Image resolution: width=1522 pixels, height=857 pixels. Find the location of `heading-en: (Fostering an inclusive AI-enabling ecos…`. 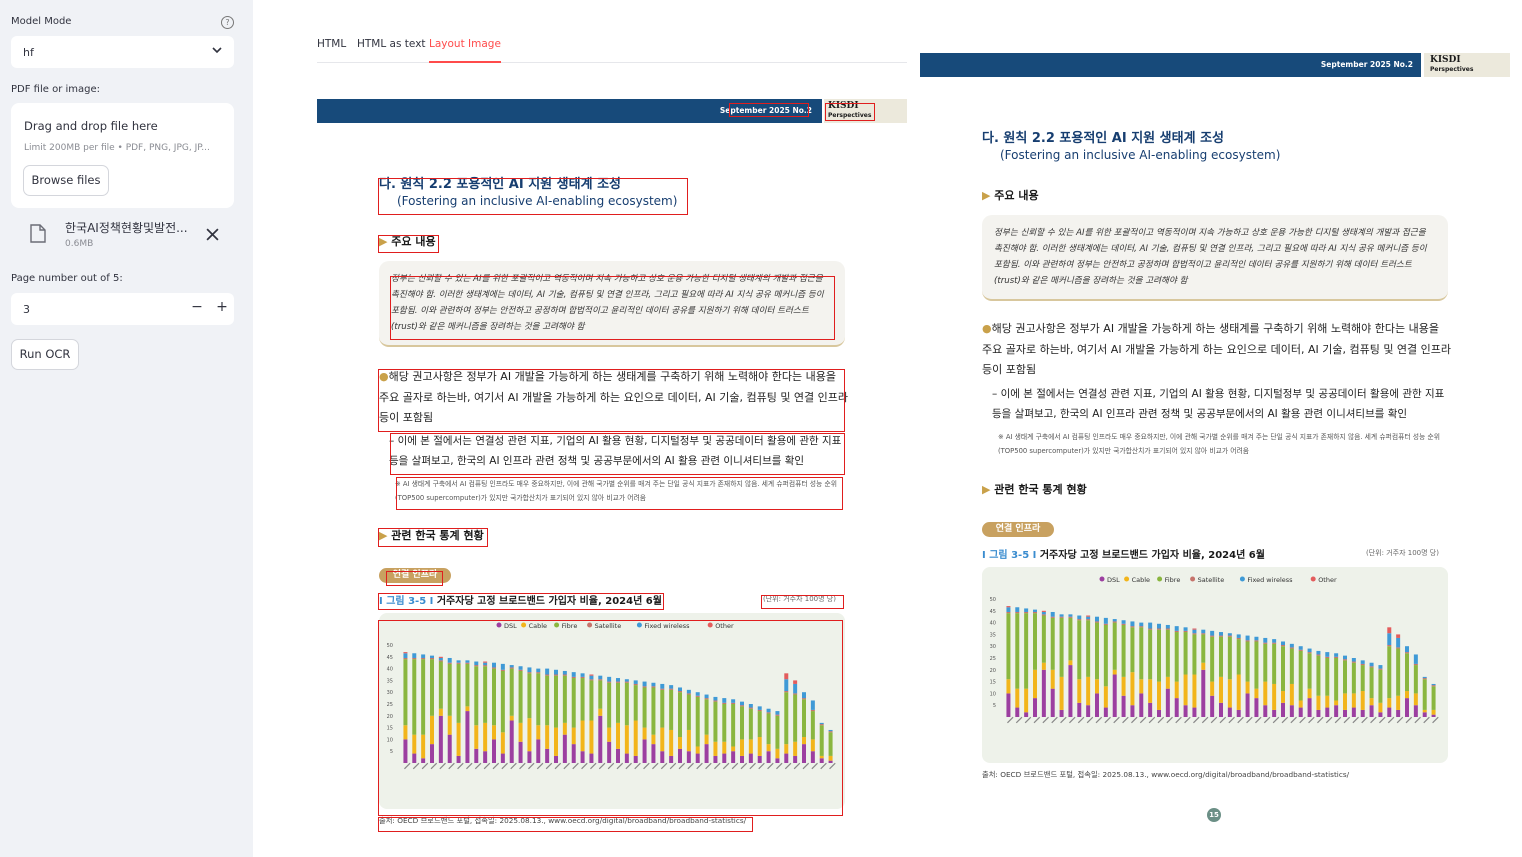

heading-en: (Fostering an inclusive AI-enabling ecos… is located at coordinates (1140, 155).